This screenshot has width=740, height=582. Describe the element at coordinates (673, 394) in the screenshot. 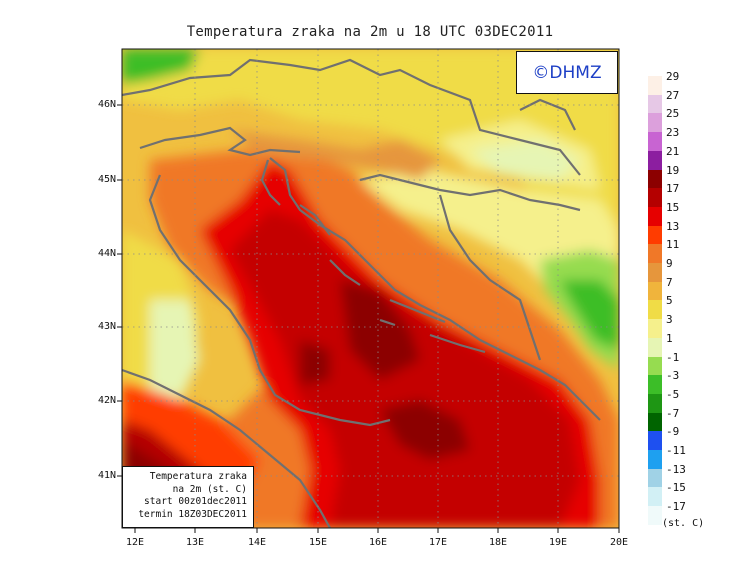

I see `colorbar-label: -5` at that location.